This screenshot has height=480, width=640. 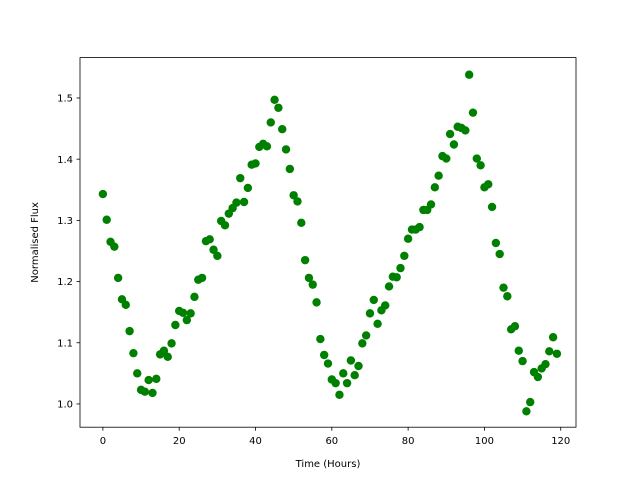 I want to click on y-tick-label: 1.3, so click(x=65, y=221).